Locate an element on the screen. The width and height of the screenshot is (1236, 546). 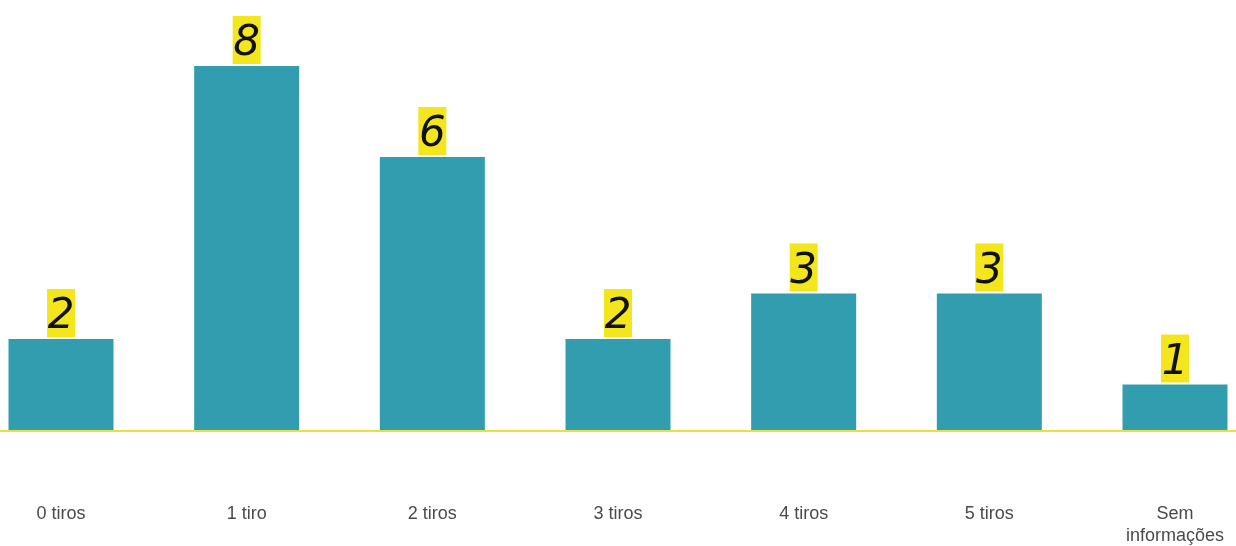
data-label: 1 is located at coordinates (1175, 359).